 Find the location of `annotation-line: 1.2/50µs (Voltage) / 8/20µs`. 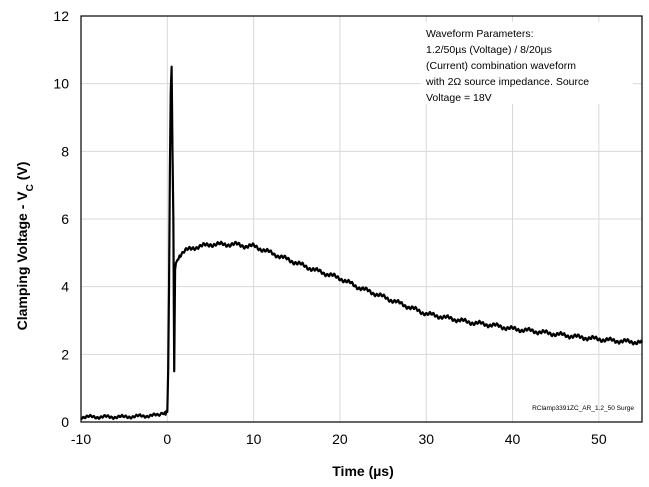

annotation-line: 1.2/50µs (Voltage) / 8/20µs is located at coordinates (489, 50).